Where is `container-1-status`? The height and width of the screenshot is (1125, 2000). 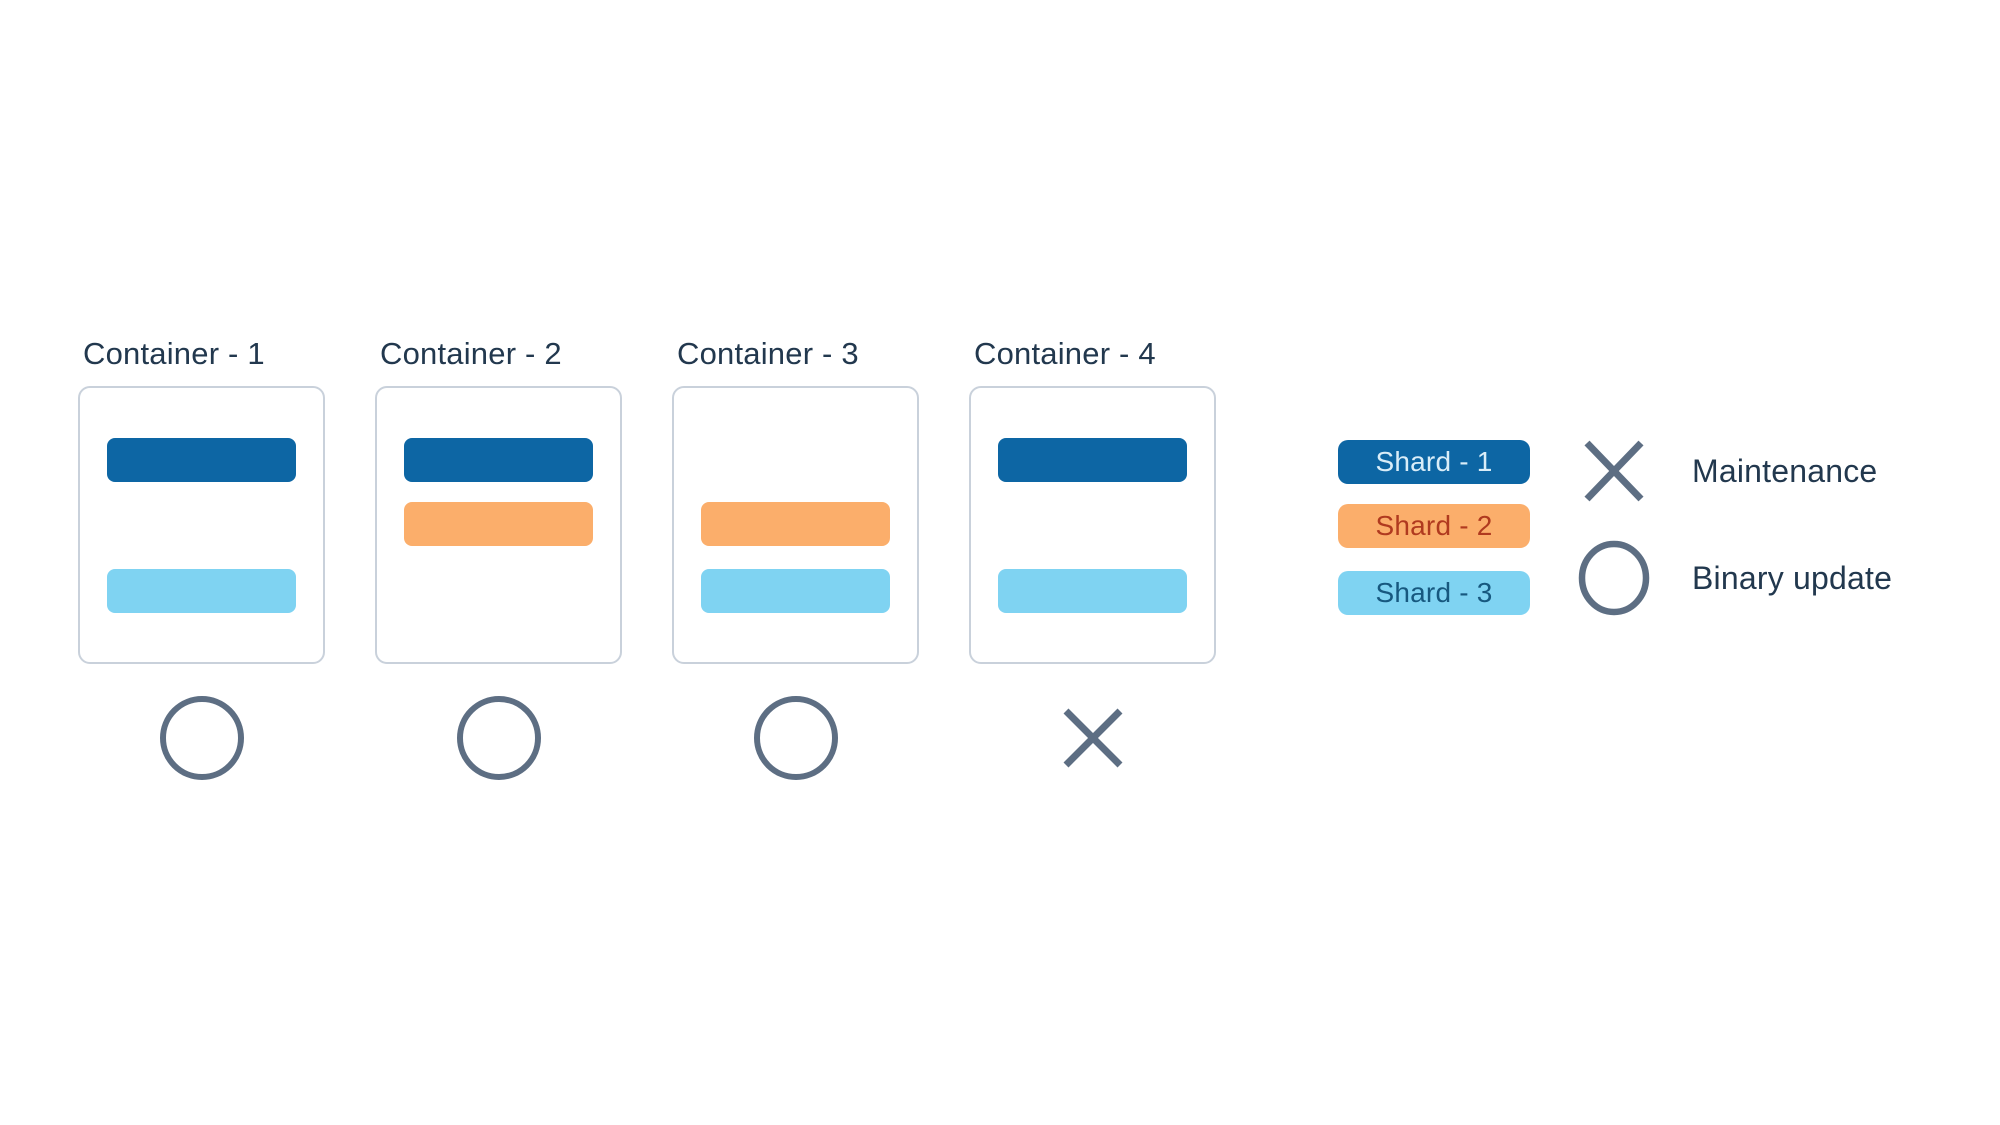 container-1-status is located at coordinates (201, 738).